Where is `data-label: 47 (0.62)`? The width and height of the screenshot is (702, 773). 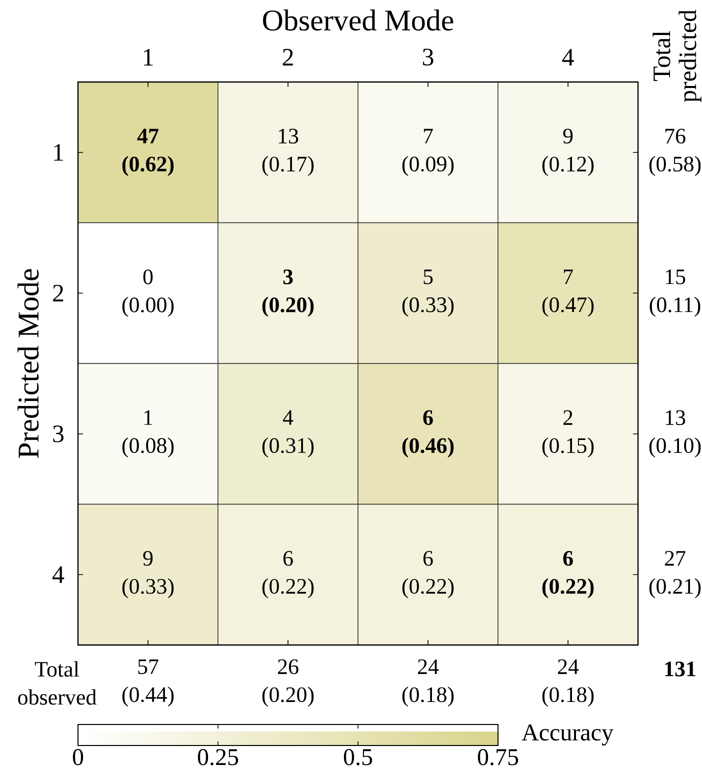
data-label: 47 (0.62) is located at coordinates (148, 152).